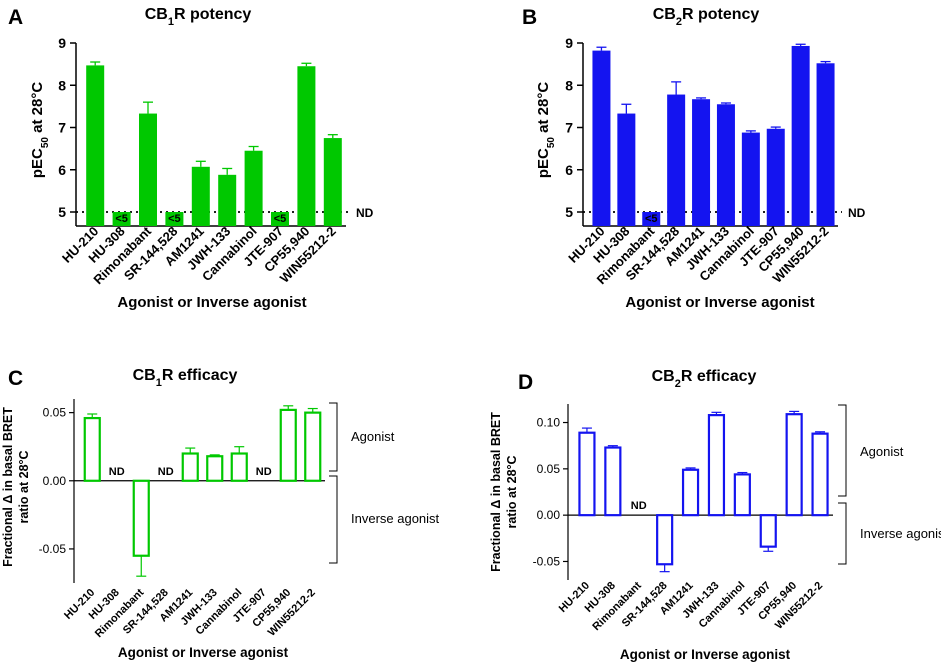 The height and width of the screenshot is (665, 941). What do you see at coordinates (15, 378) in the screenshot?
I see `panel-letter: C` at bounding box center [15, 378].